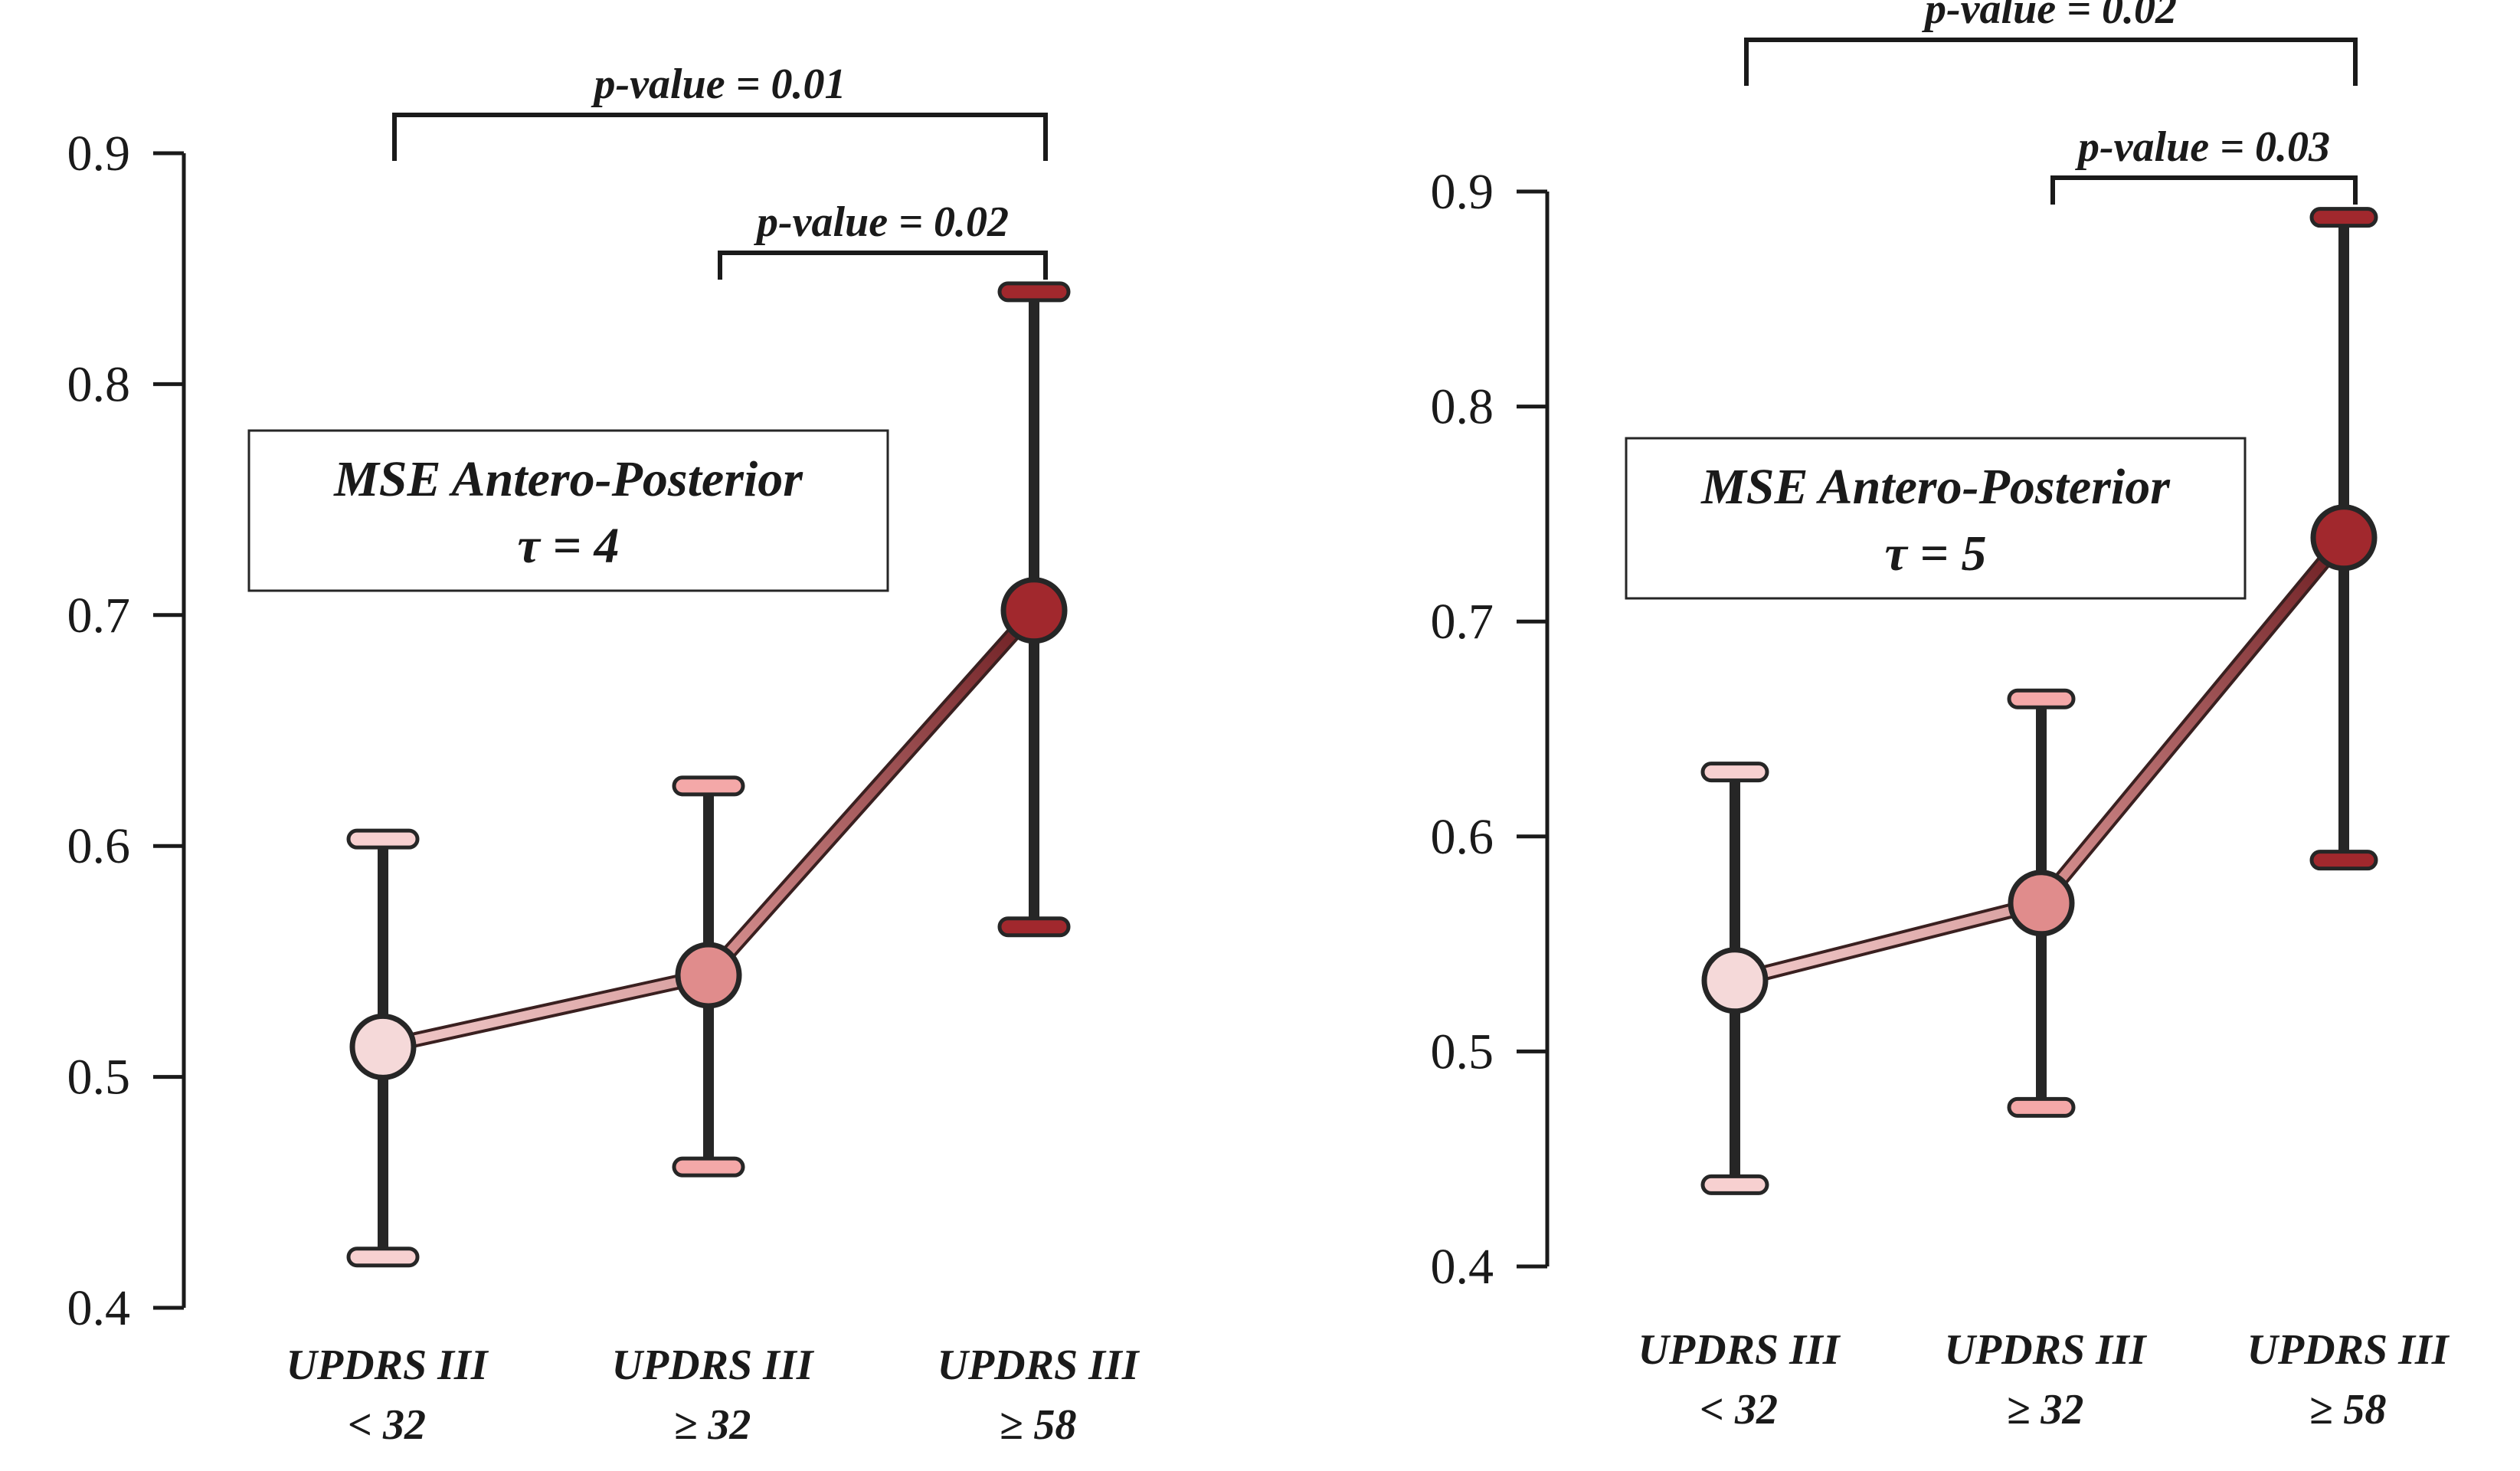 The height and width of the screenshot is (1471, 2520). What do you see at coordinates (1936, 554) in the screenshot?
I see `annotation-box-line2: τ = 5` at bounding box center [1936, 554].